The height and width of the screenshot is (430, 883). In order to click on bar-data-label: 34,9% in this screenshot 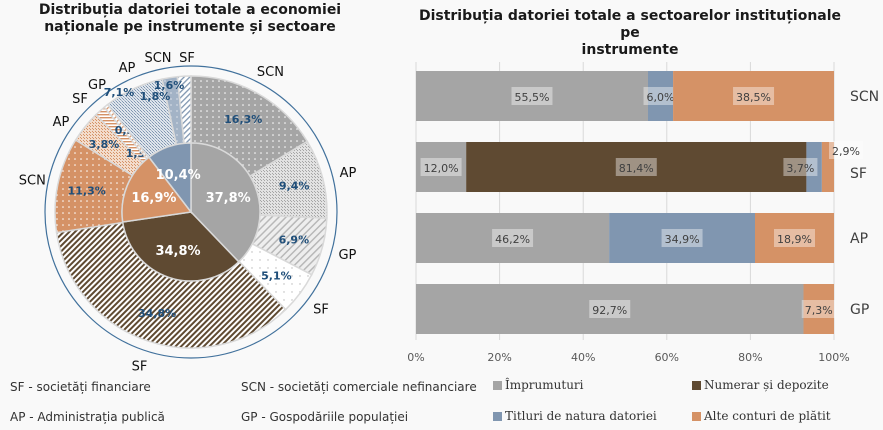, I will do `click(682, 239)`.